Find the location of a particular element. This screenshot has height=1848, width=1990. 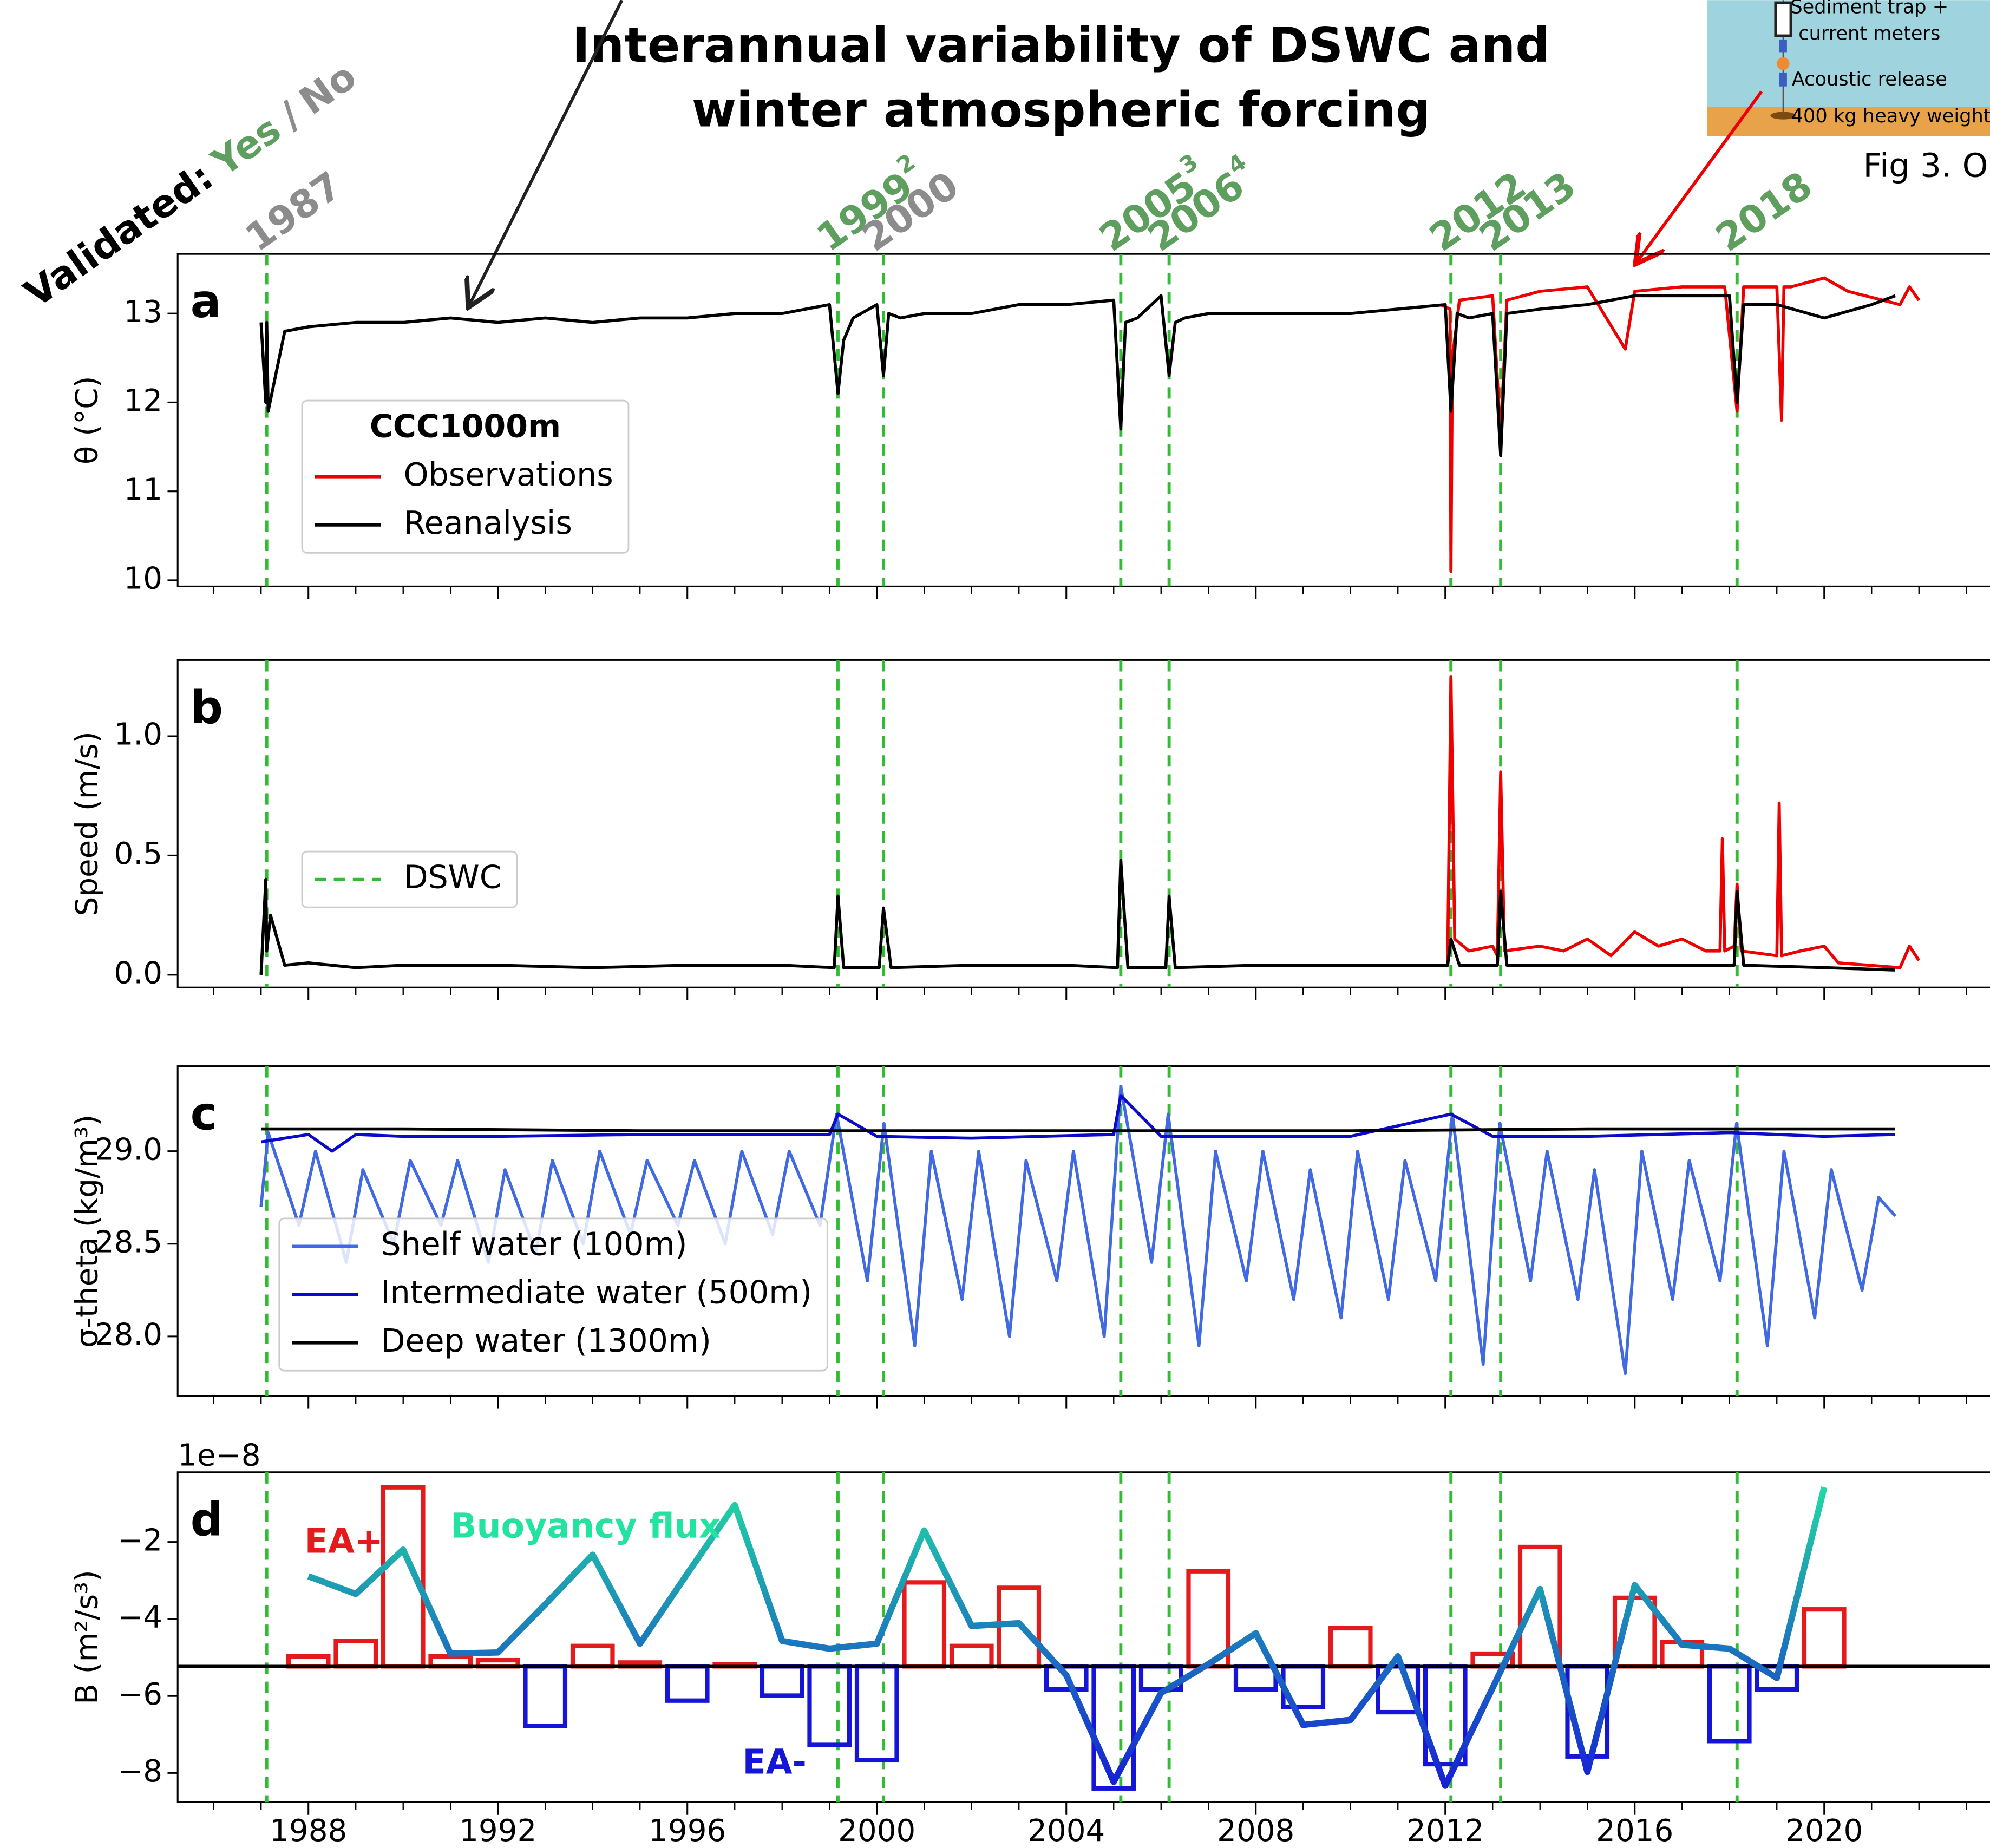

validated-no: No is located at coordinates (327, 88).